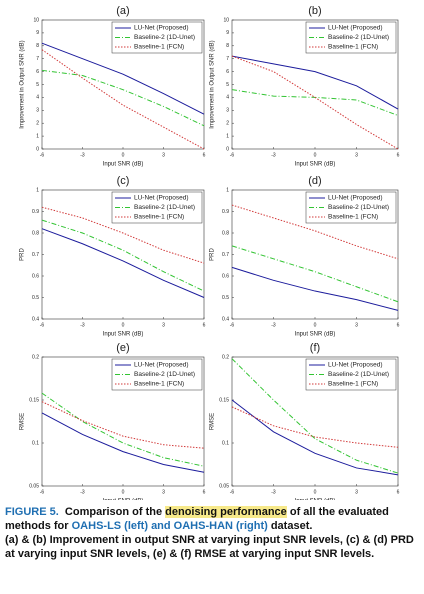 This screenshot has width=424, height=594. I want to click on y-tick-label: 4, so click(37, 98).